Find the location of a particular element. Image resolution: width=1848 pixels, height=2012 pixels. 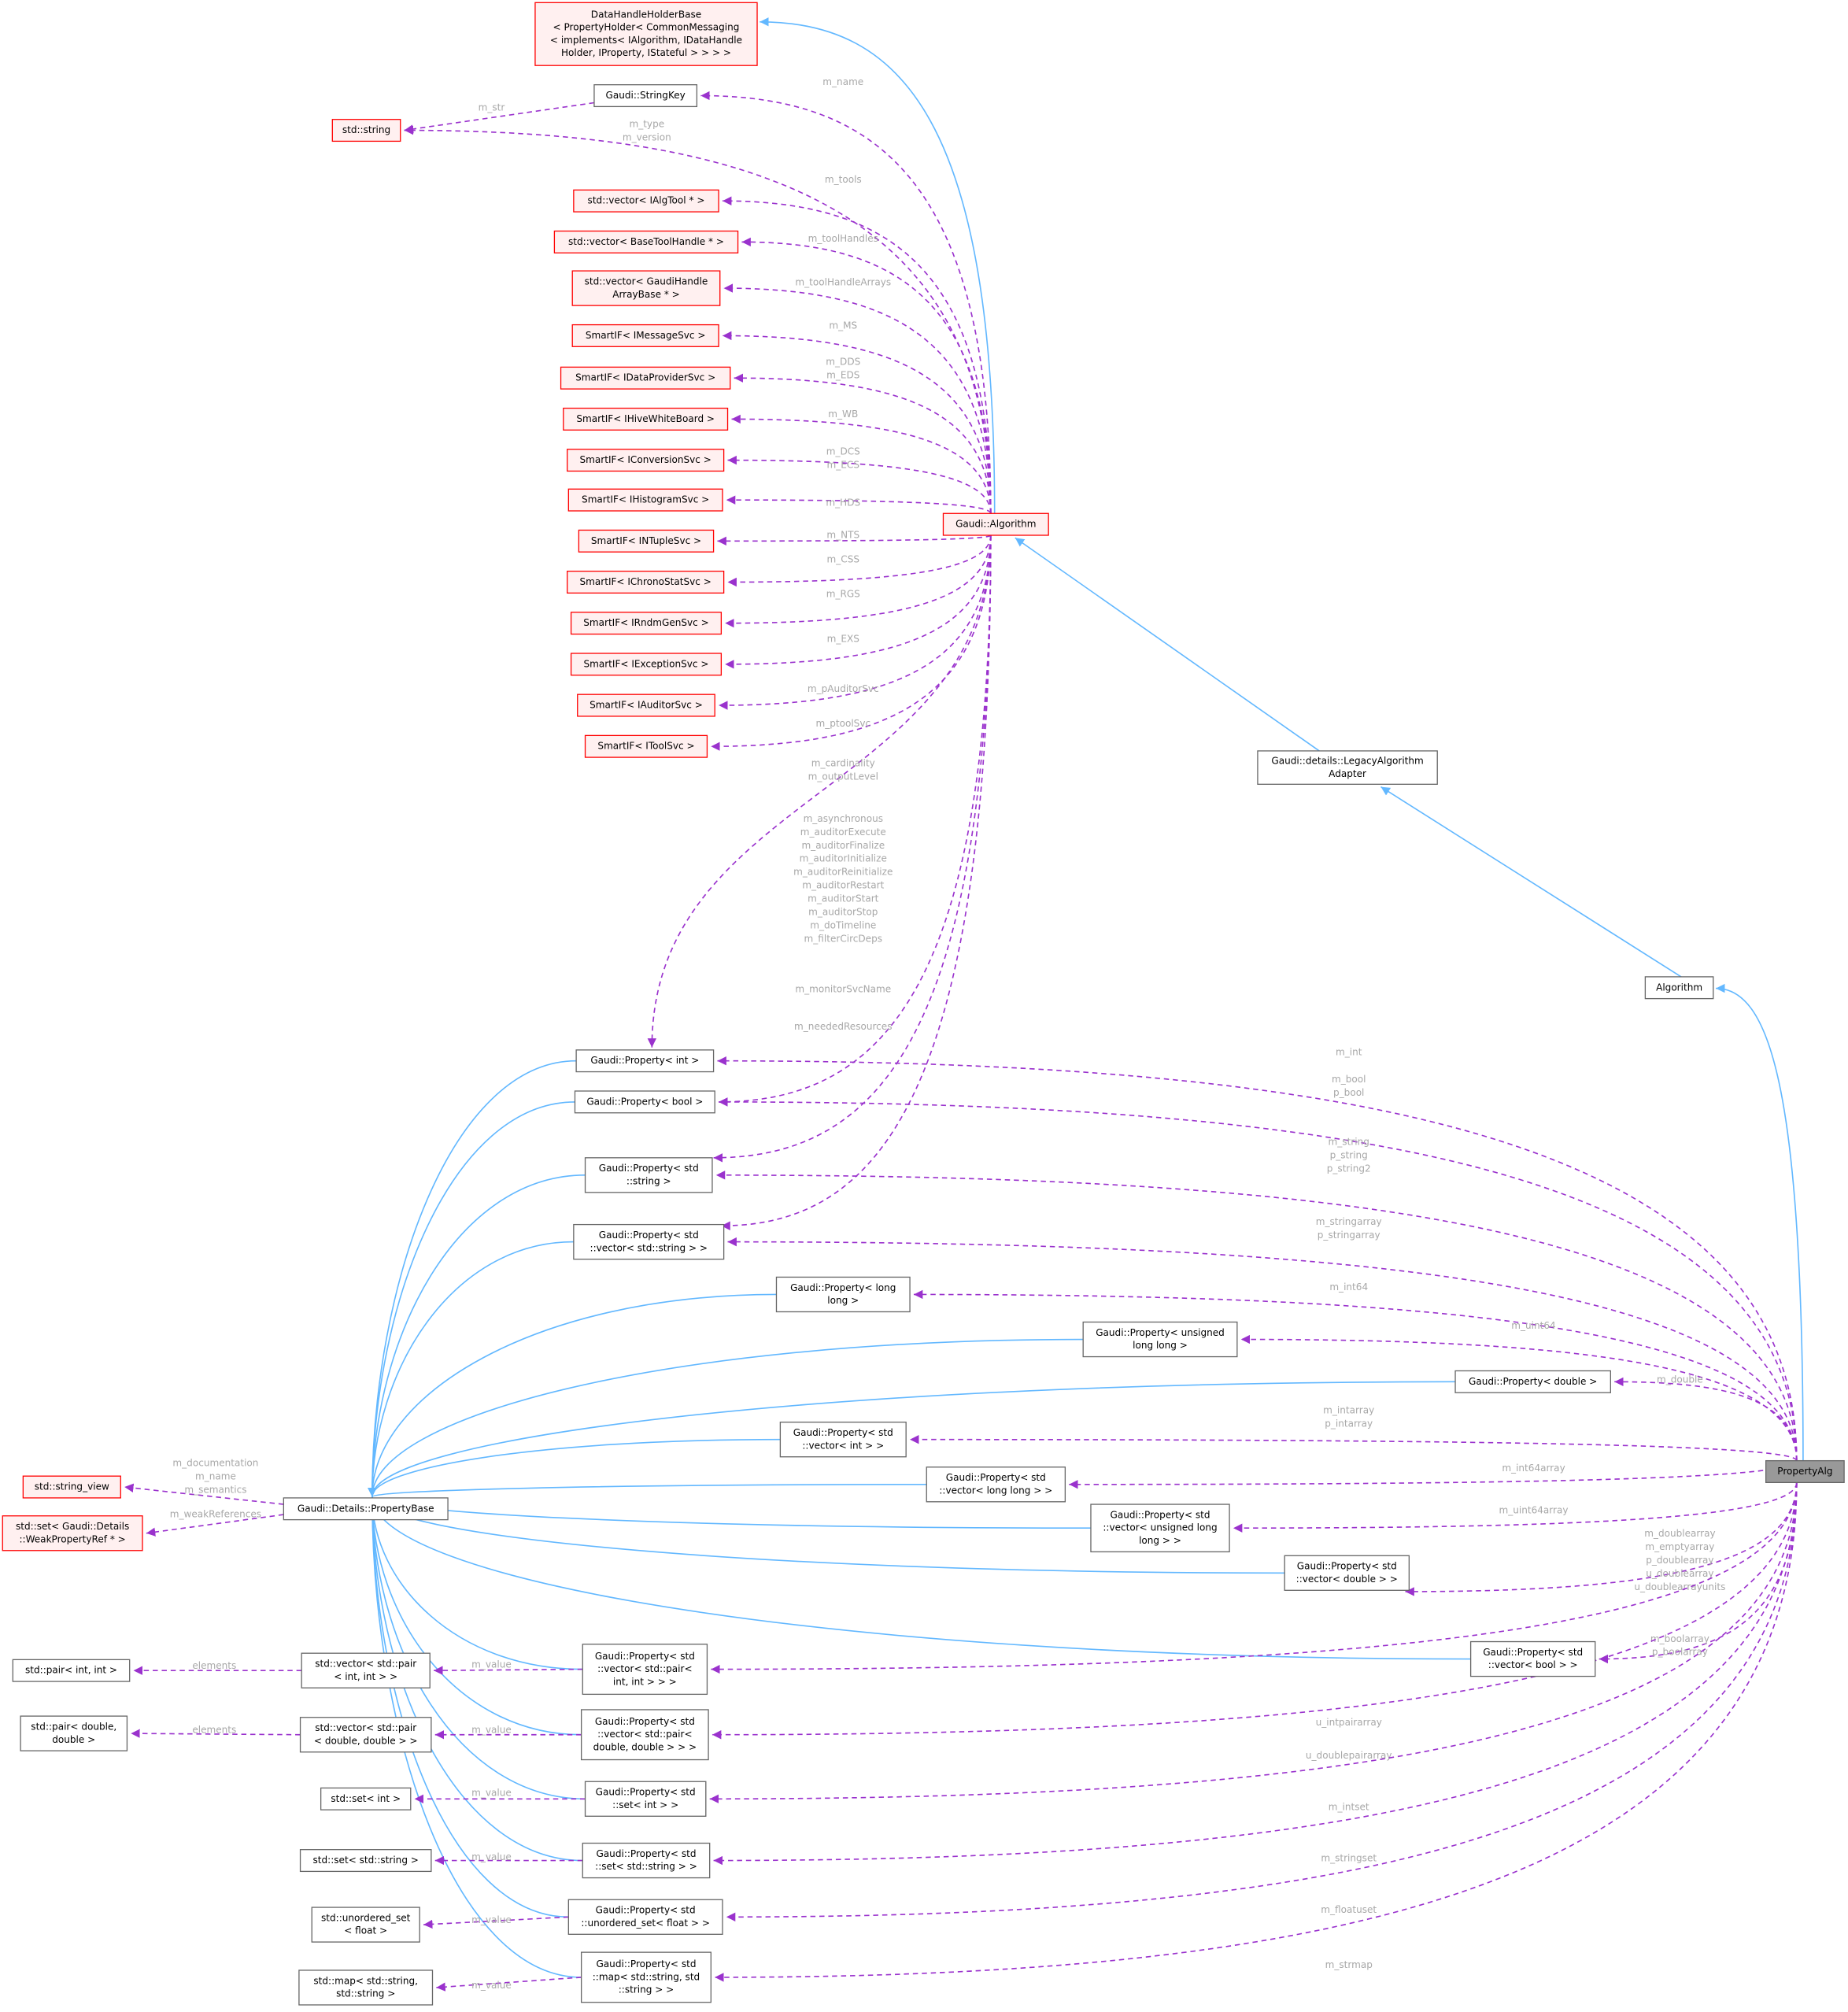

edge-label: m_auditorInitialize is located at coordinates (843, 858).